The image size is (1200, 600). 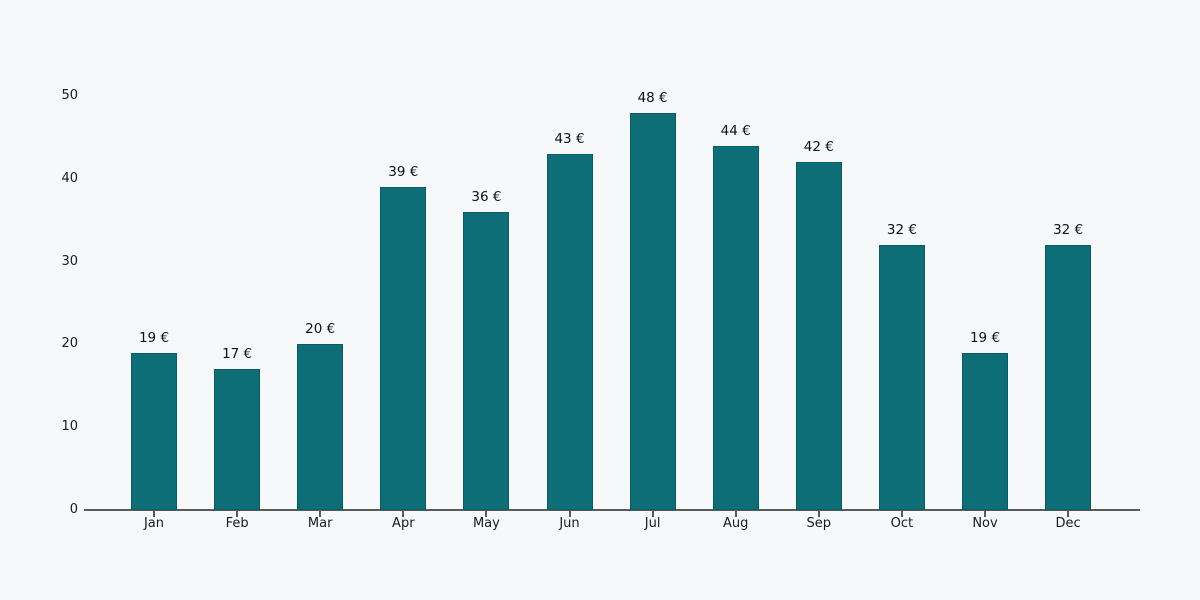 I want to click on bar-jul, so click(x=652, y=311).